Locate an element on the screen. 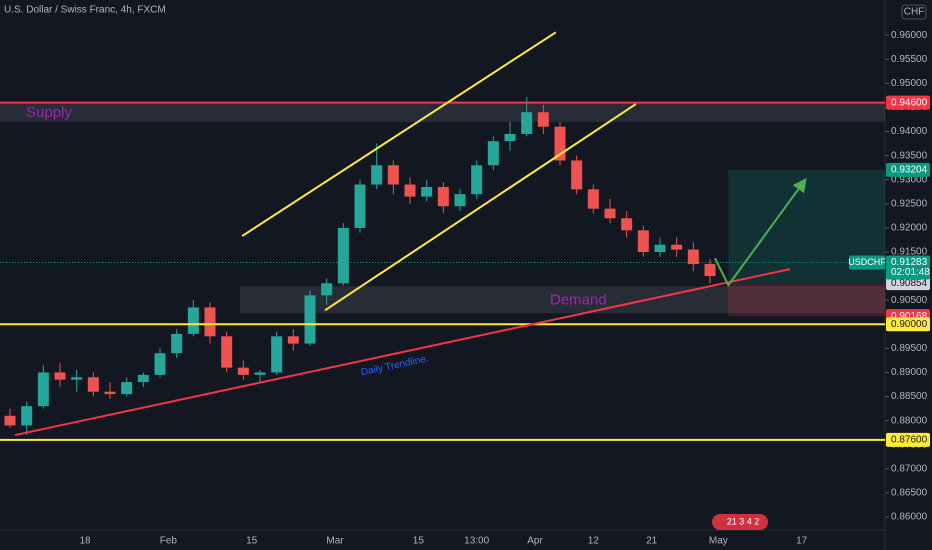  x-tick-label: Mar is located at coordinates (335, 541).